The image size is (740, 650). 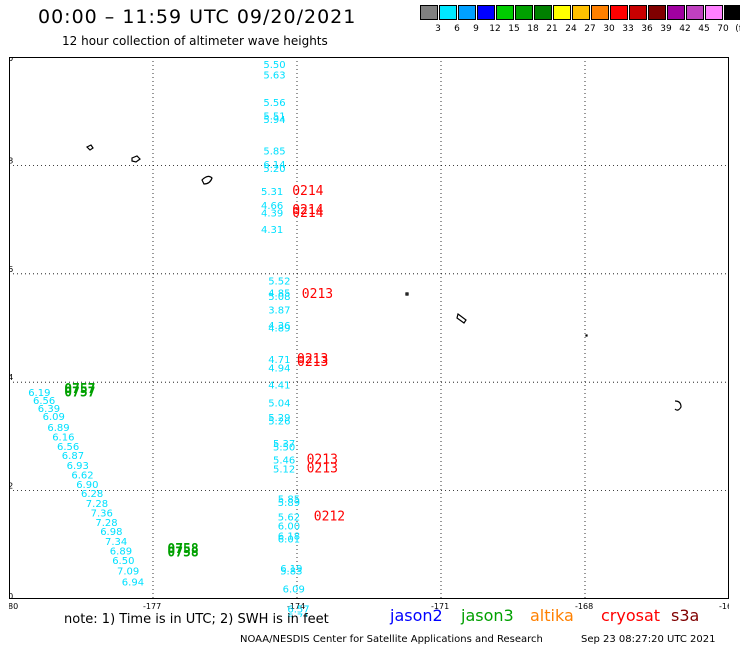 I want to click on wave-height-value: 4.66, so click(x=272, y=206).